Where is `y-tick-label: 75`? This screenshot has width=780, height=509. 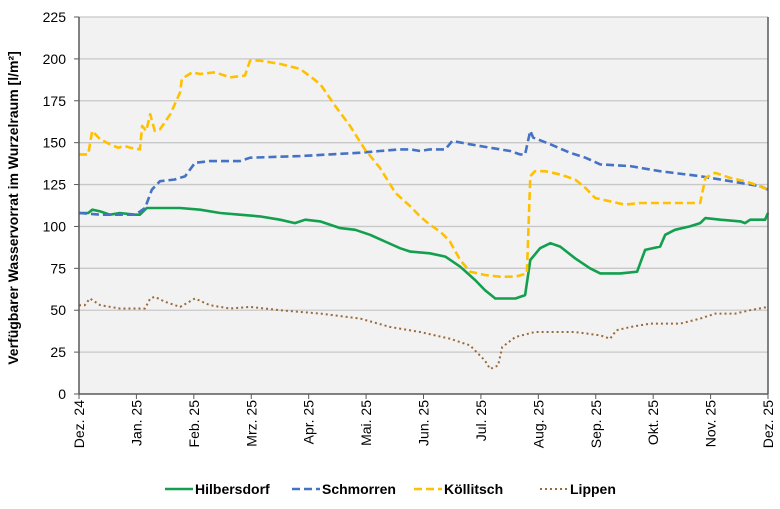
y-tick-label: 75 is located at coordinates (58, 268).